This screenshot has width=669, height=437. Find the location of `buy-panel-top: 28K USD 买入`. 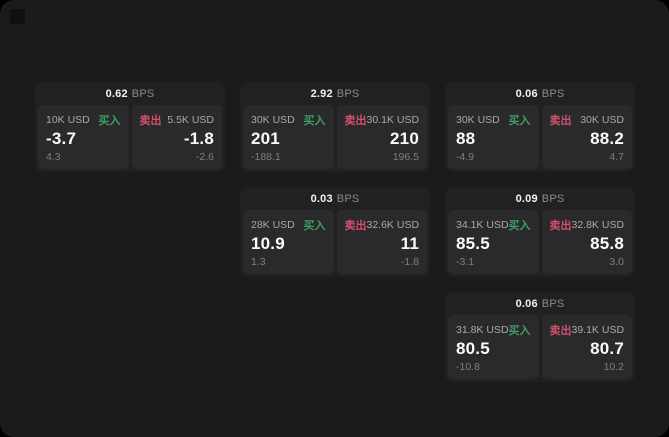

buy-panel-top: 28K USD 买入 is located at coordinates (288, 225).